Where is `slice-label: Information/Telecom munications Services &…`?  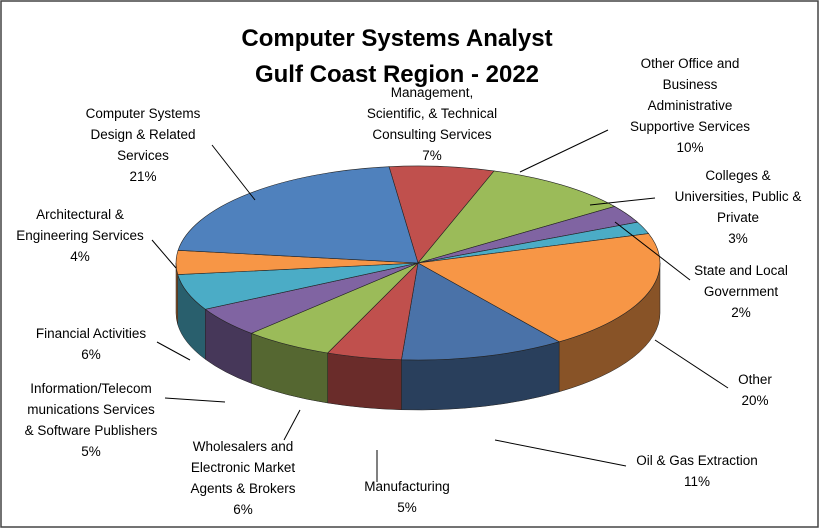 slice-label: Information/Telecom munications Services &… is located at coordinates (91, 409).